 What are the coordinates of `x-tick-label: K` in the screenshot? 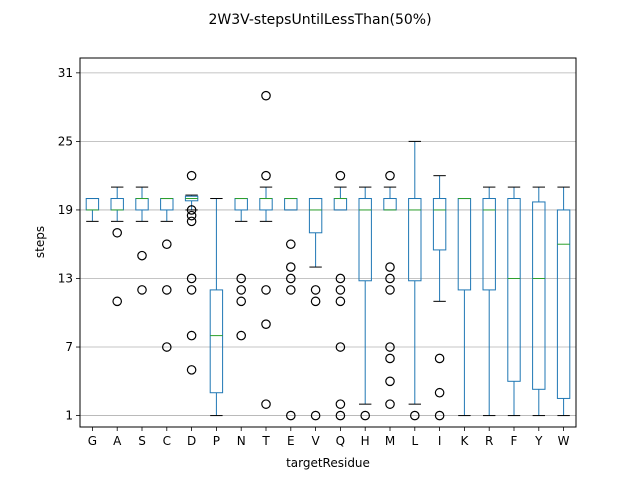 It's located at (464, 441).